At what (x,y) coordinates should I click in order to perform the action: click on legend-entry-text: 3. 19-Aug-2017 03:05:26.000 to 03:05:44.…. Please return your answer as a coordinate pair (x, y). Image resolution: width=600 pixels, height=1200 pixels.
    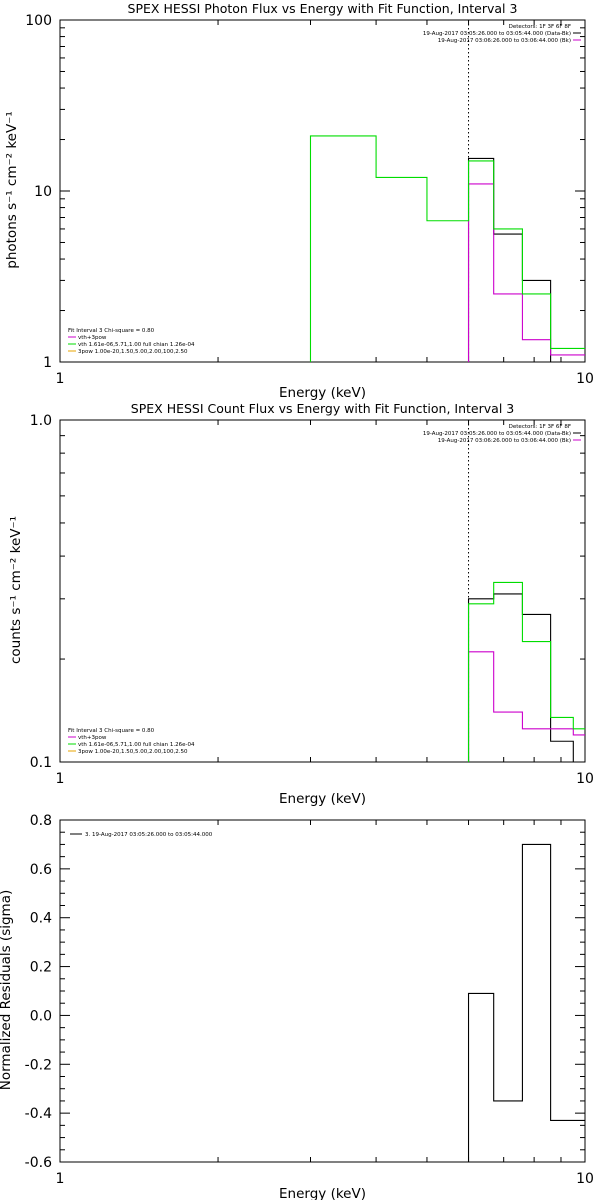
    Looking at the image, I should click on (149, 835).